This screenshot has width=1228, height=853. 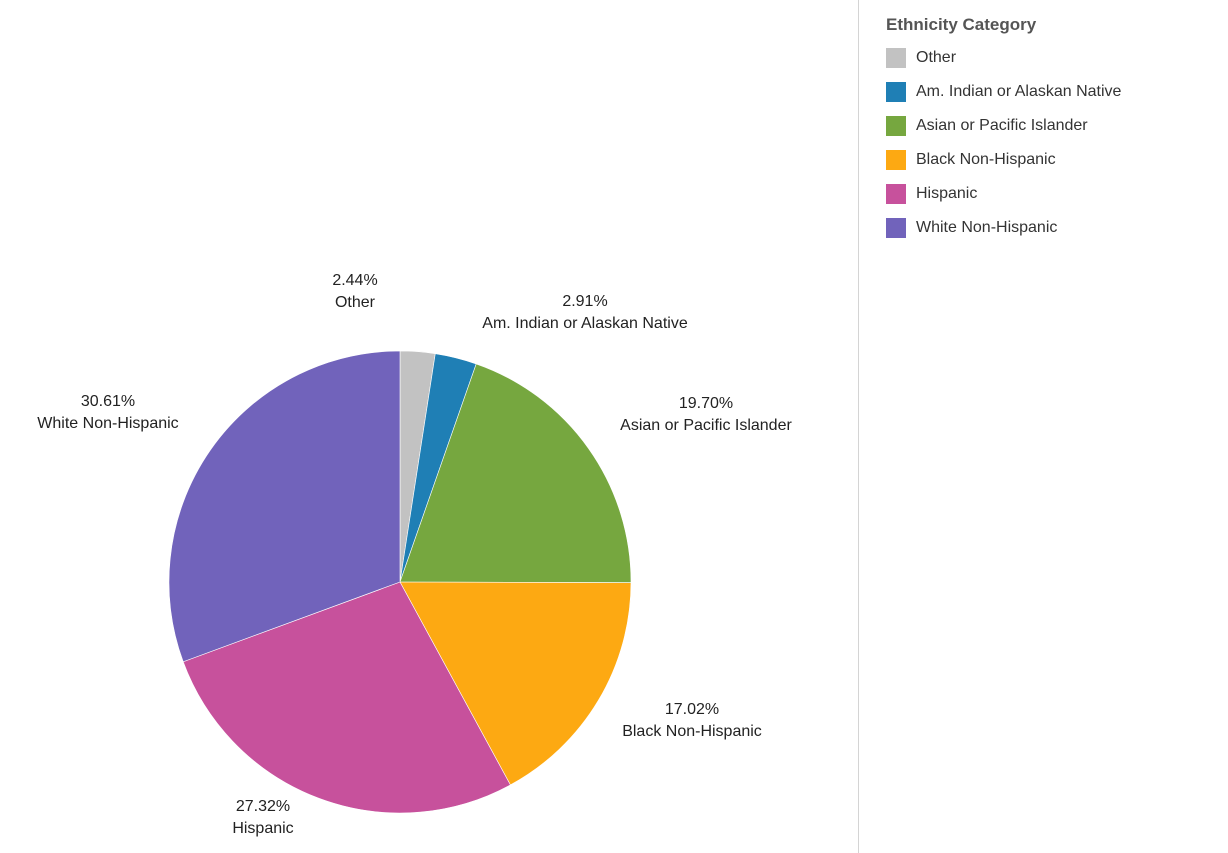 I want to click on slice-category-label: White Non-Hispanic, so click(x=107, y=423).